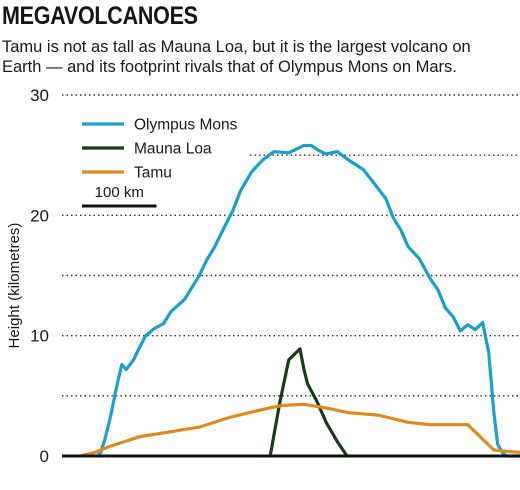  I want to click on scale-bar: 100 km, so click(119, 196).